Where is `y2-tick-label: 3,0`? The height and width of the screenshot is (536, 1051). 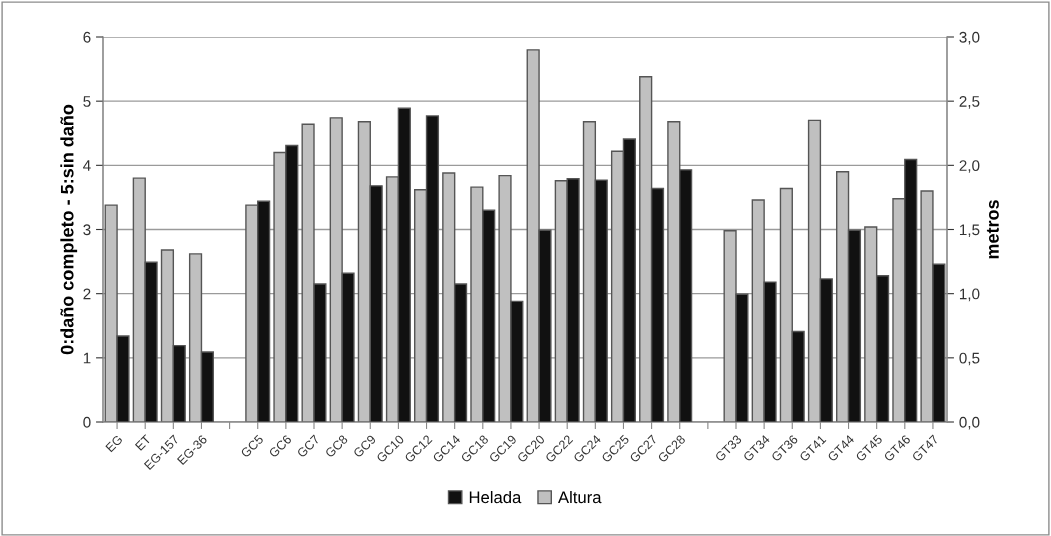
y2-tick-label: 3,0 is located at coordinates (969, 38).